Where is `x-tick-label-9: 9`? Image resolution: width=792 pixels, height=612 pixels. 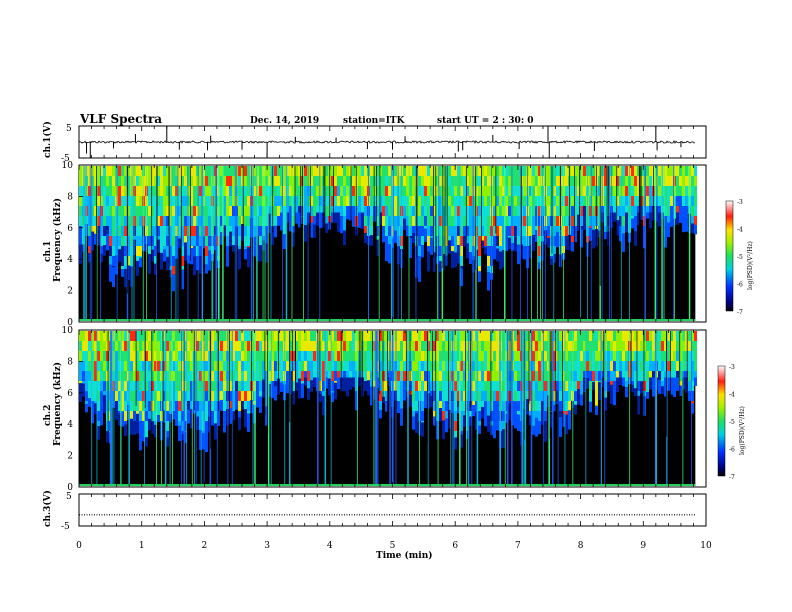
x-tick-label-9: 9 is located at coordinates (643, 546).